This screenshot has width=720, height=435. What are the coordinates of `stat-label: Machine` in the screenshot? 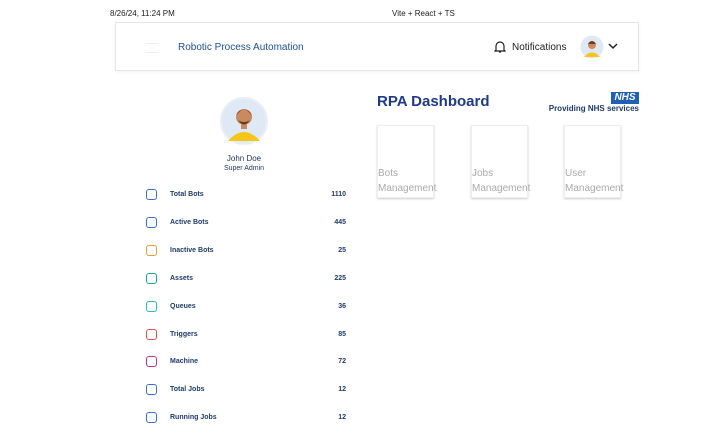 It's located at (184, 362).